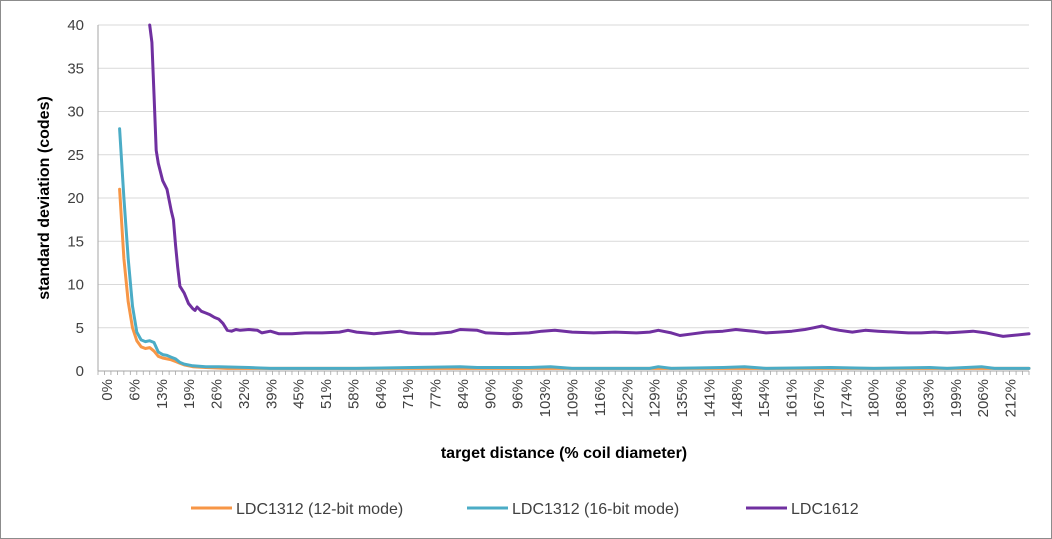  I want to click on x-axis-title: target distance (% coil diameter), so click(564, 453).